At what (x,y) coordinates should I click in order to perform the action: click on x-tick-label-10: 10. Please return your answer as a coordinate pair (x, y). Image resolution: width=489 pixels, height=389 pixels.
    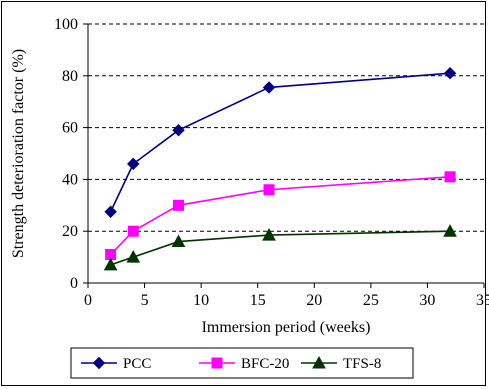
    Looking at the image, I should click on (201, 300).